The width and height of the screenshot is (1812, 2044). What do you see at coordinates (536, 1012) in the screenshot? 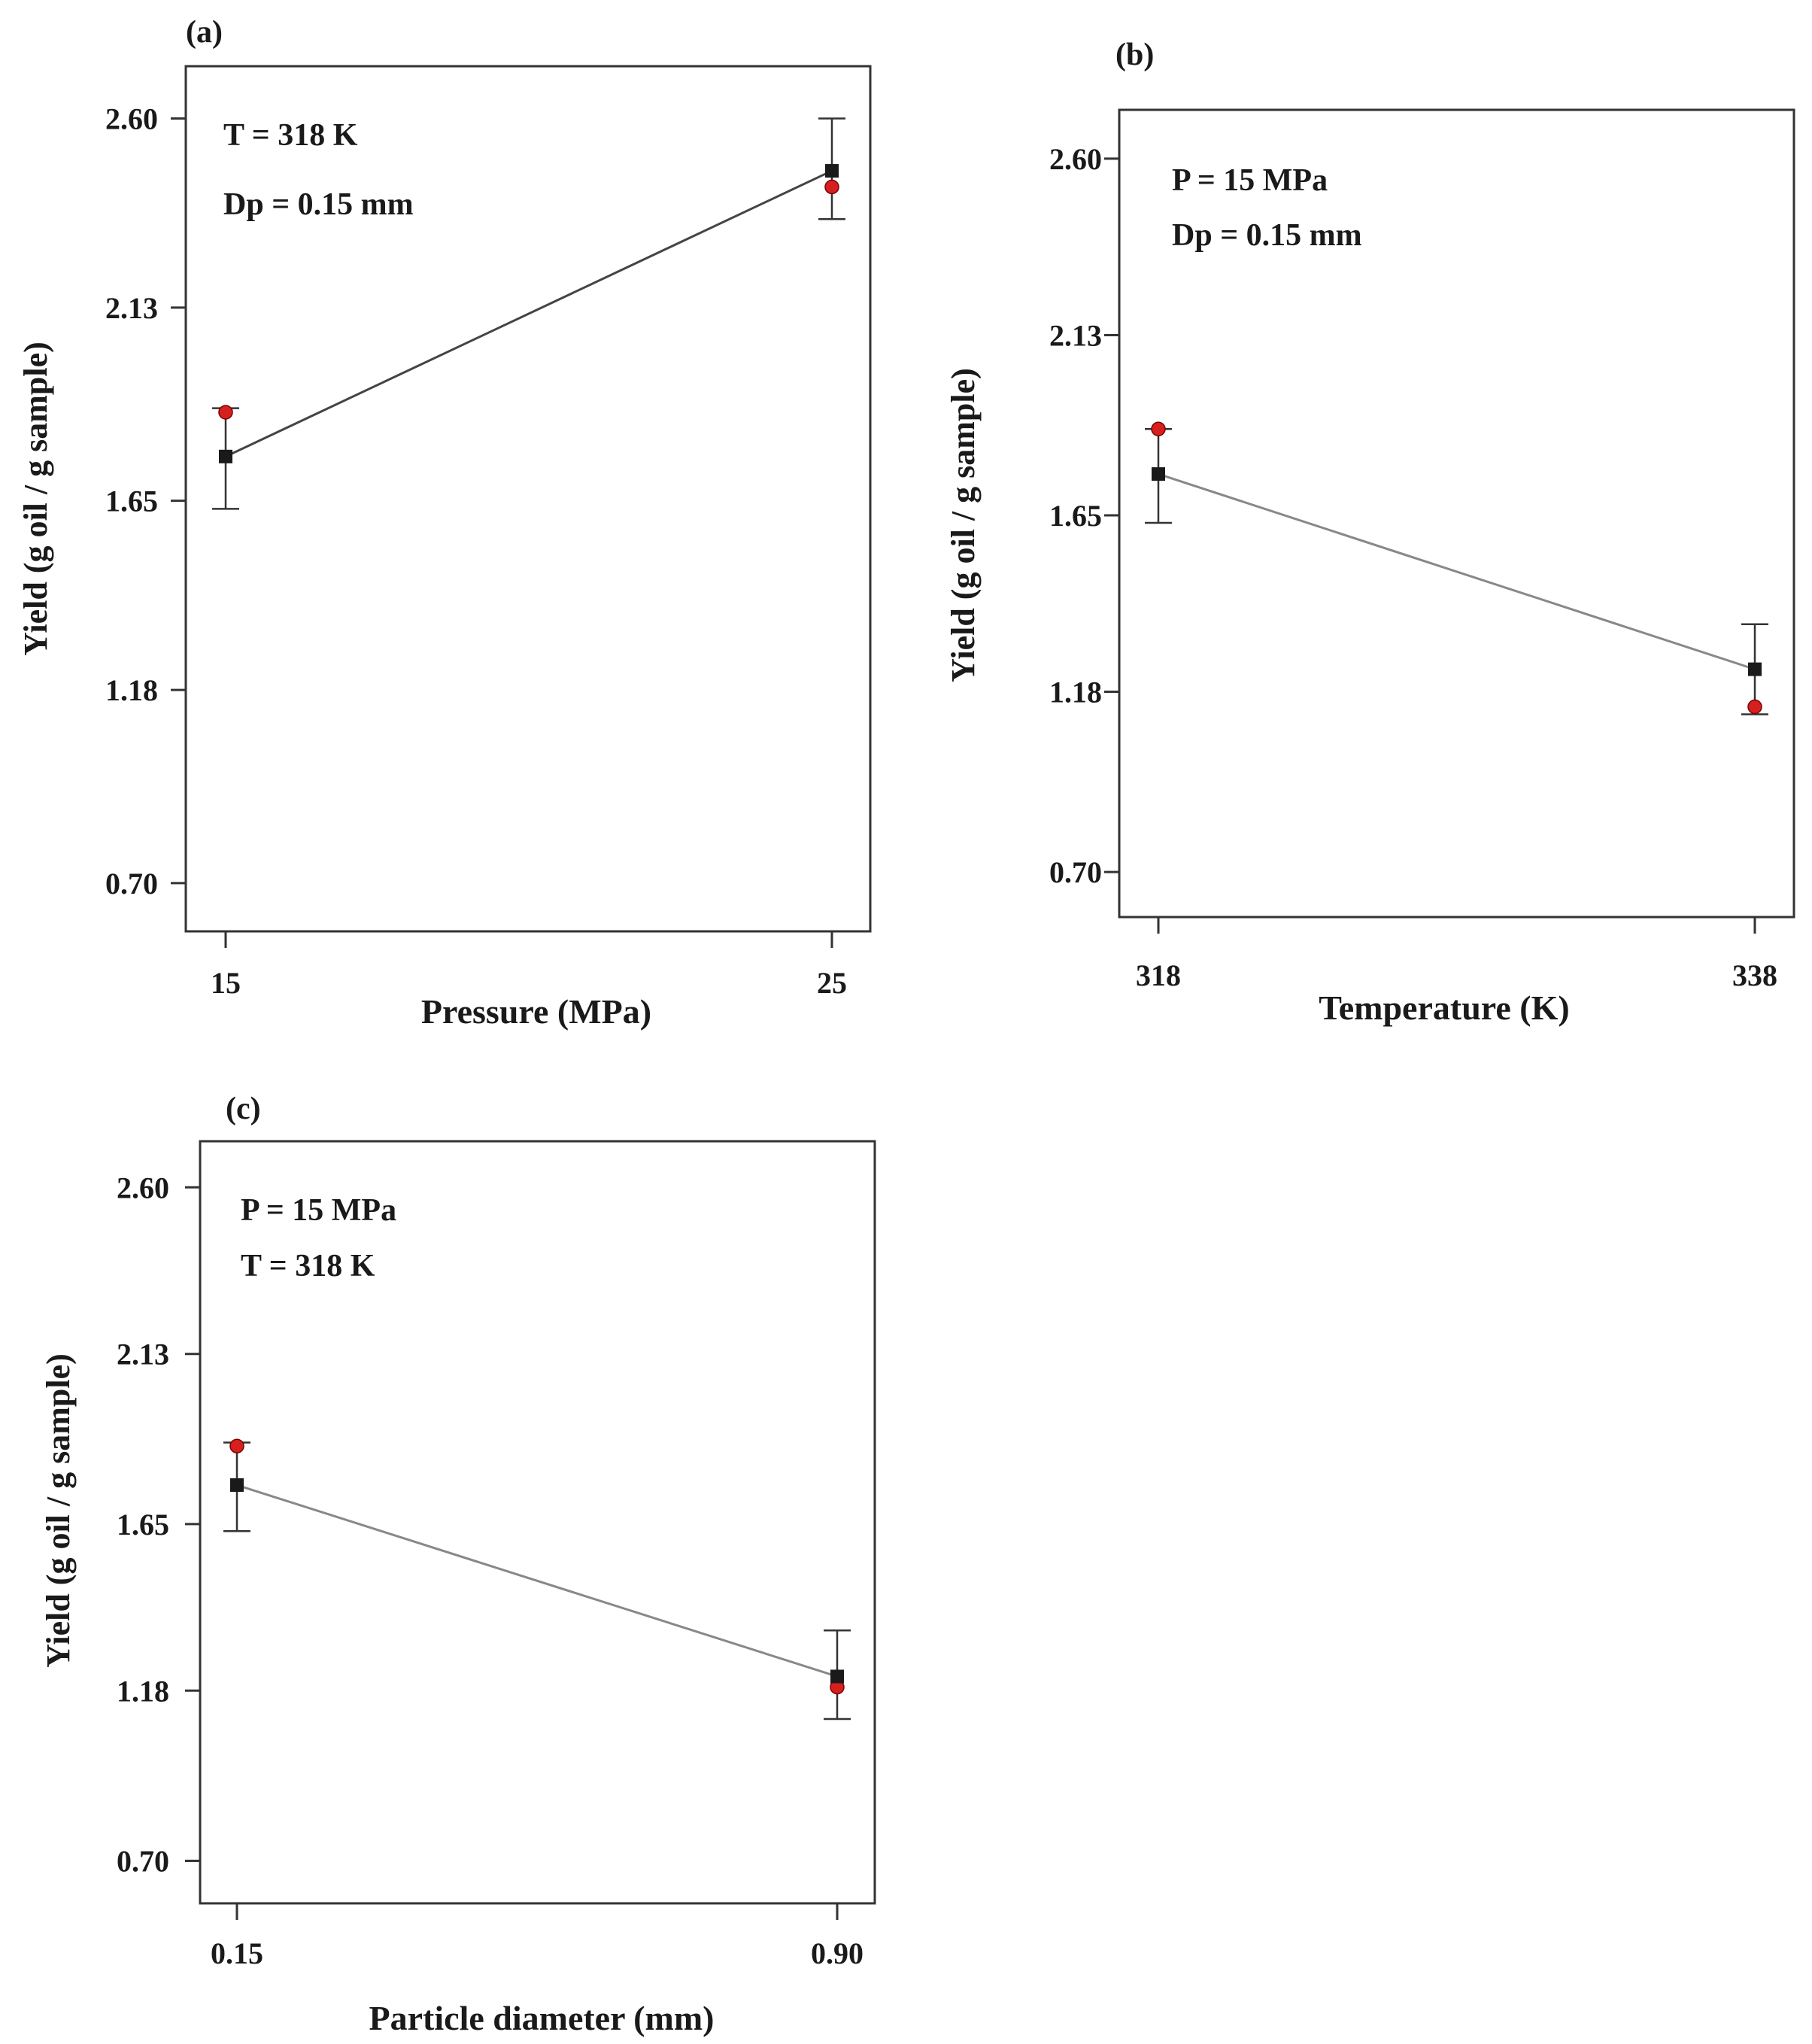
I see `x-axis-label: Pressure (MPa)` at bounding box center [536, 1012].